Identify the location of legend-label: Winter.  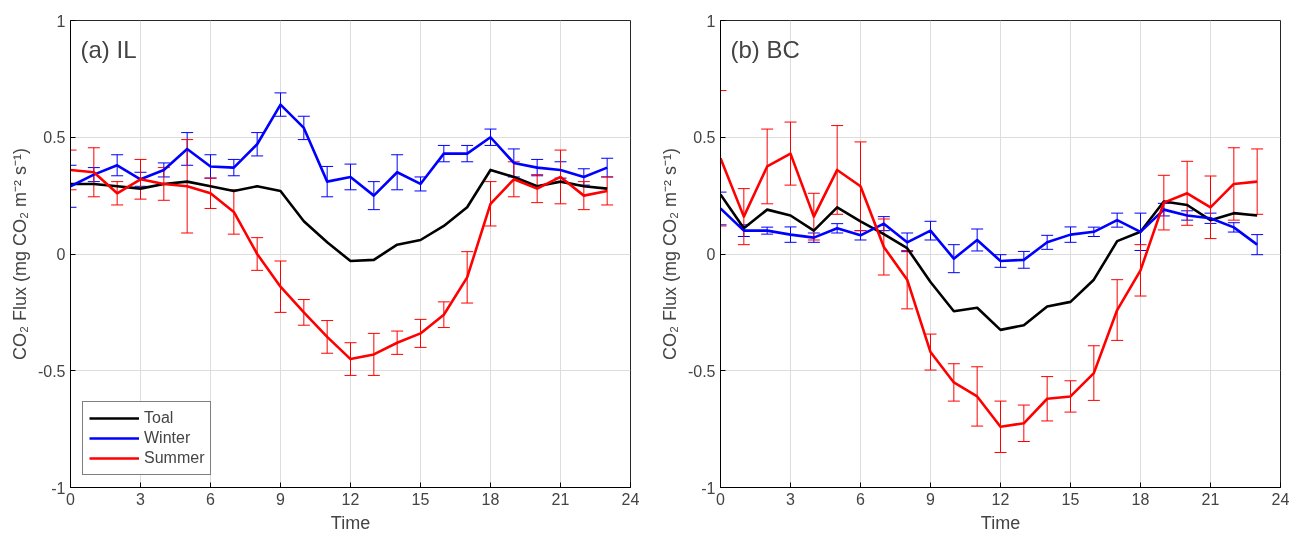
(167, 438).